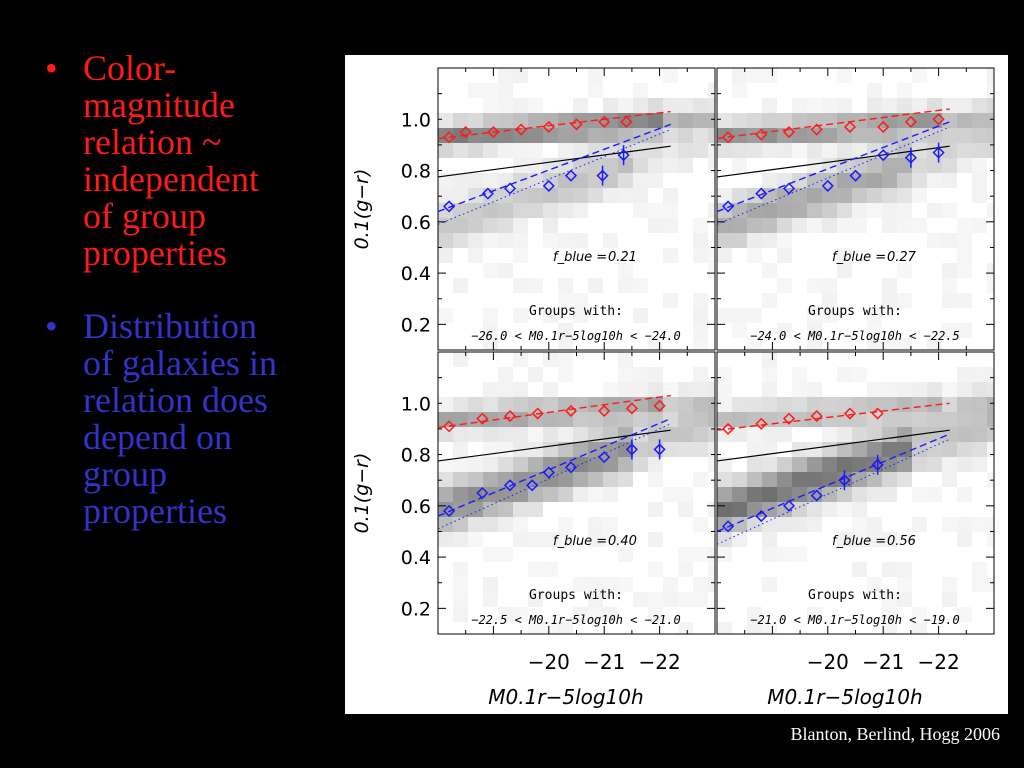  I want to click on groups-label: Groups with:, so click(855, 311).